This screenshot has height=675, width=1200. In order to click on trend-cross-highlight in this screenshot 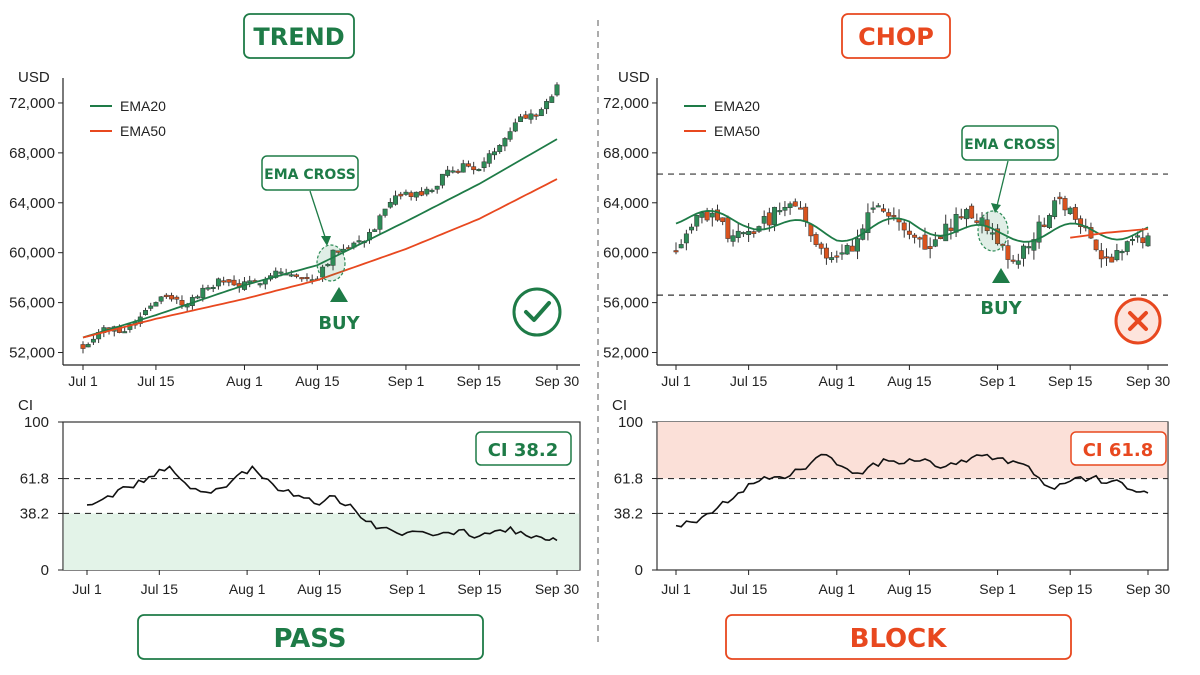, I will do `click(331, 263)`.